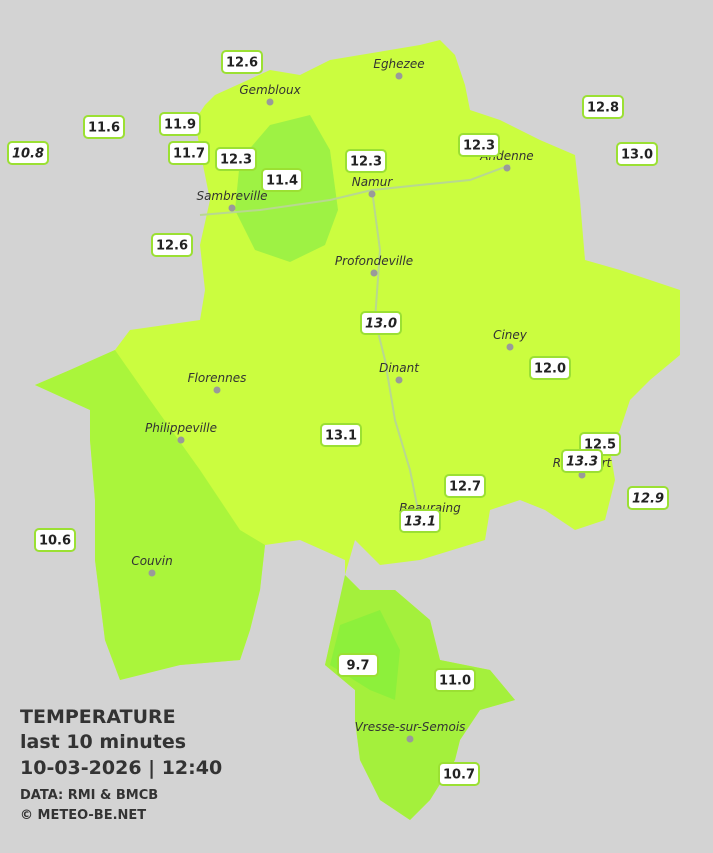 This screenshot has height=853, width=713. I want to click on station-temperature: 10.6, so click(55, 541).